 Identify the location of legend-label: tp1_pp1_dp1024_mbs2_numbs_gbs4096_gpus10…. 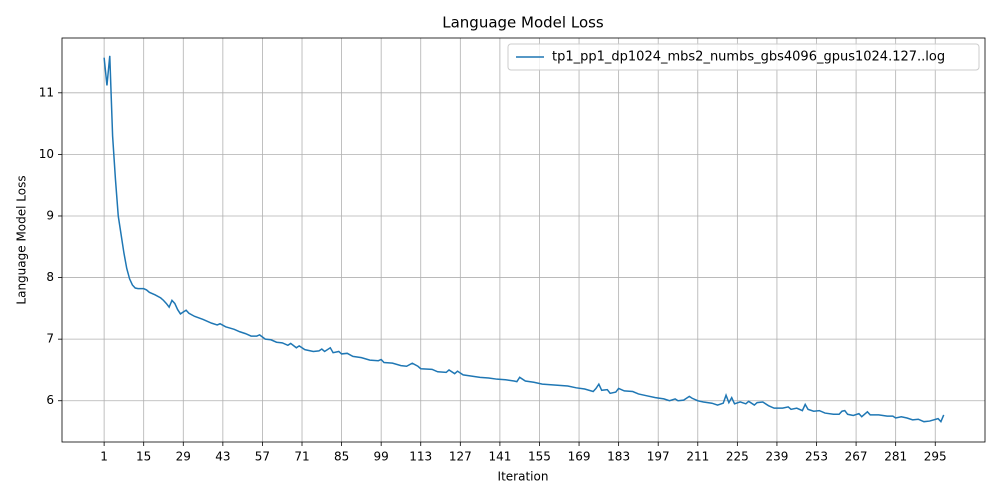
(748, 57).